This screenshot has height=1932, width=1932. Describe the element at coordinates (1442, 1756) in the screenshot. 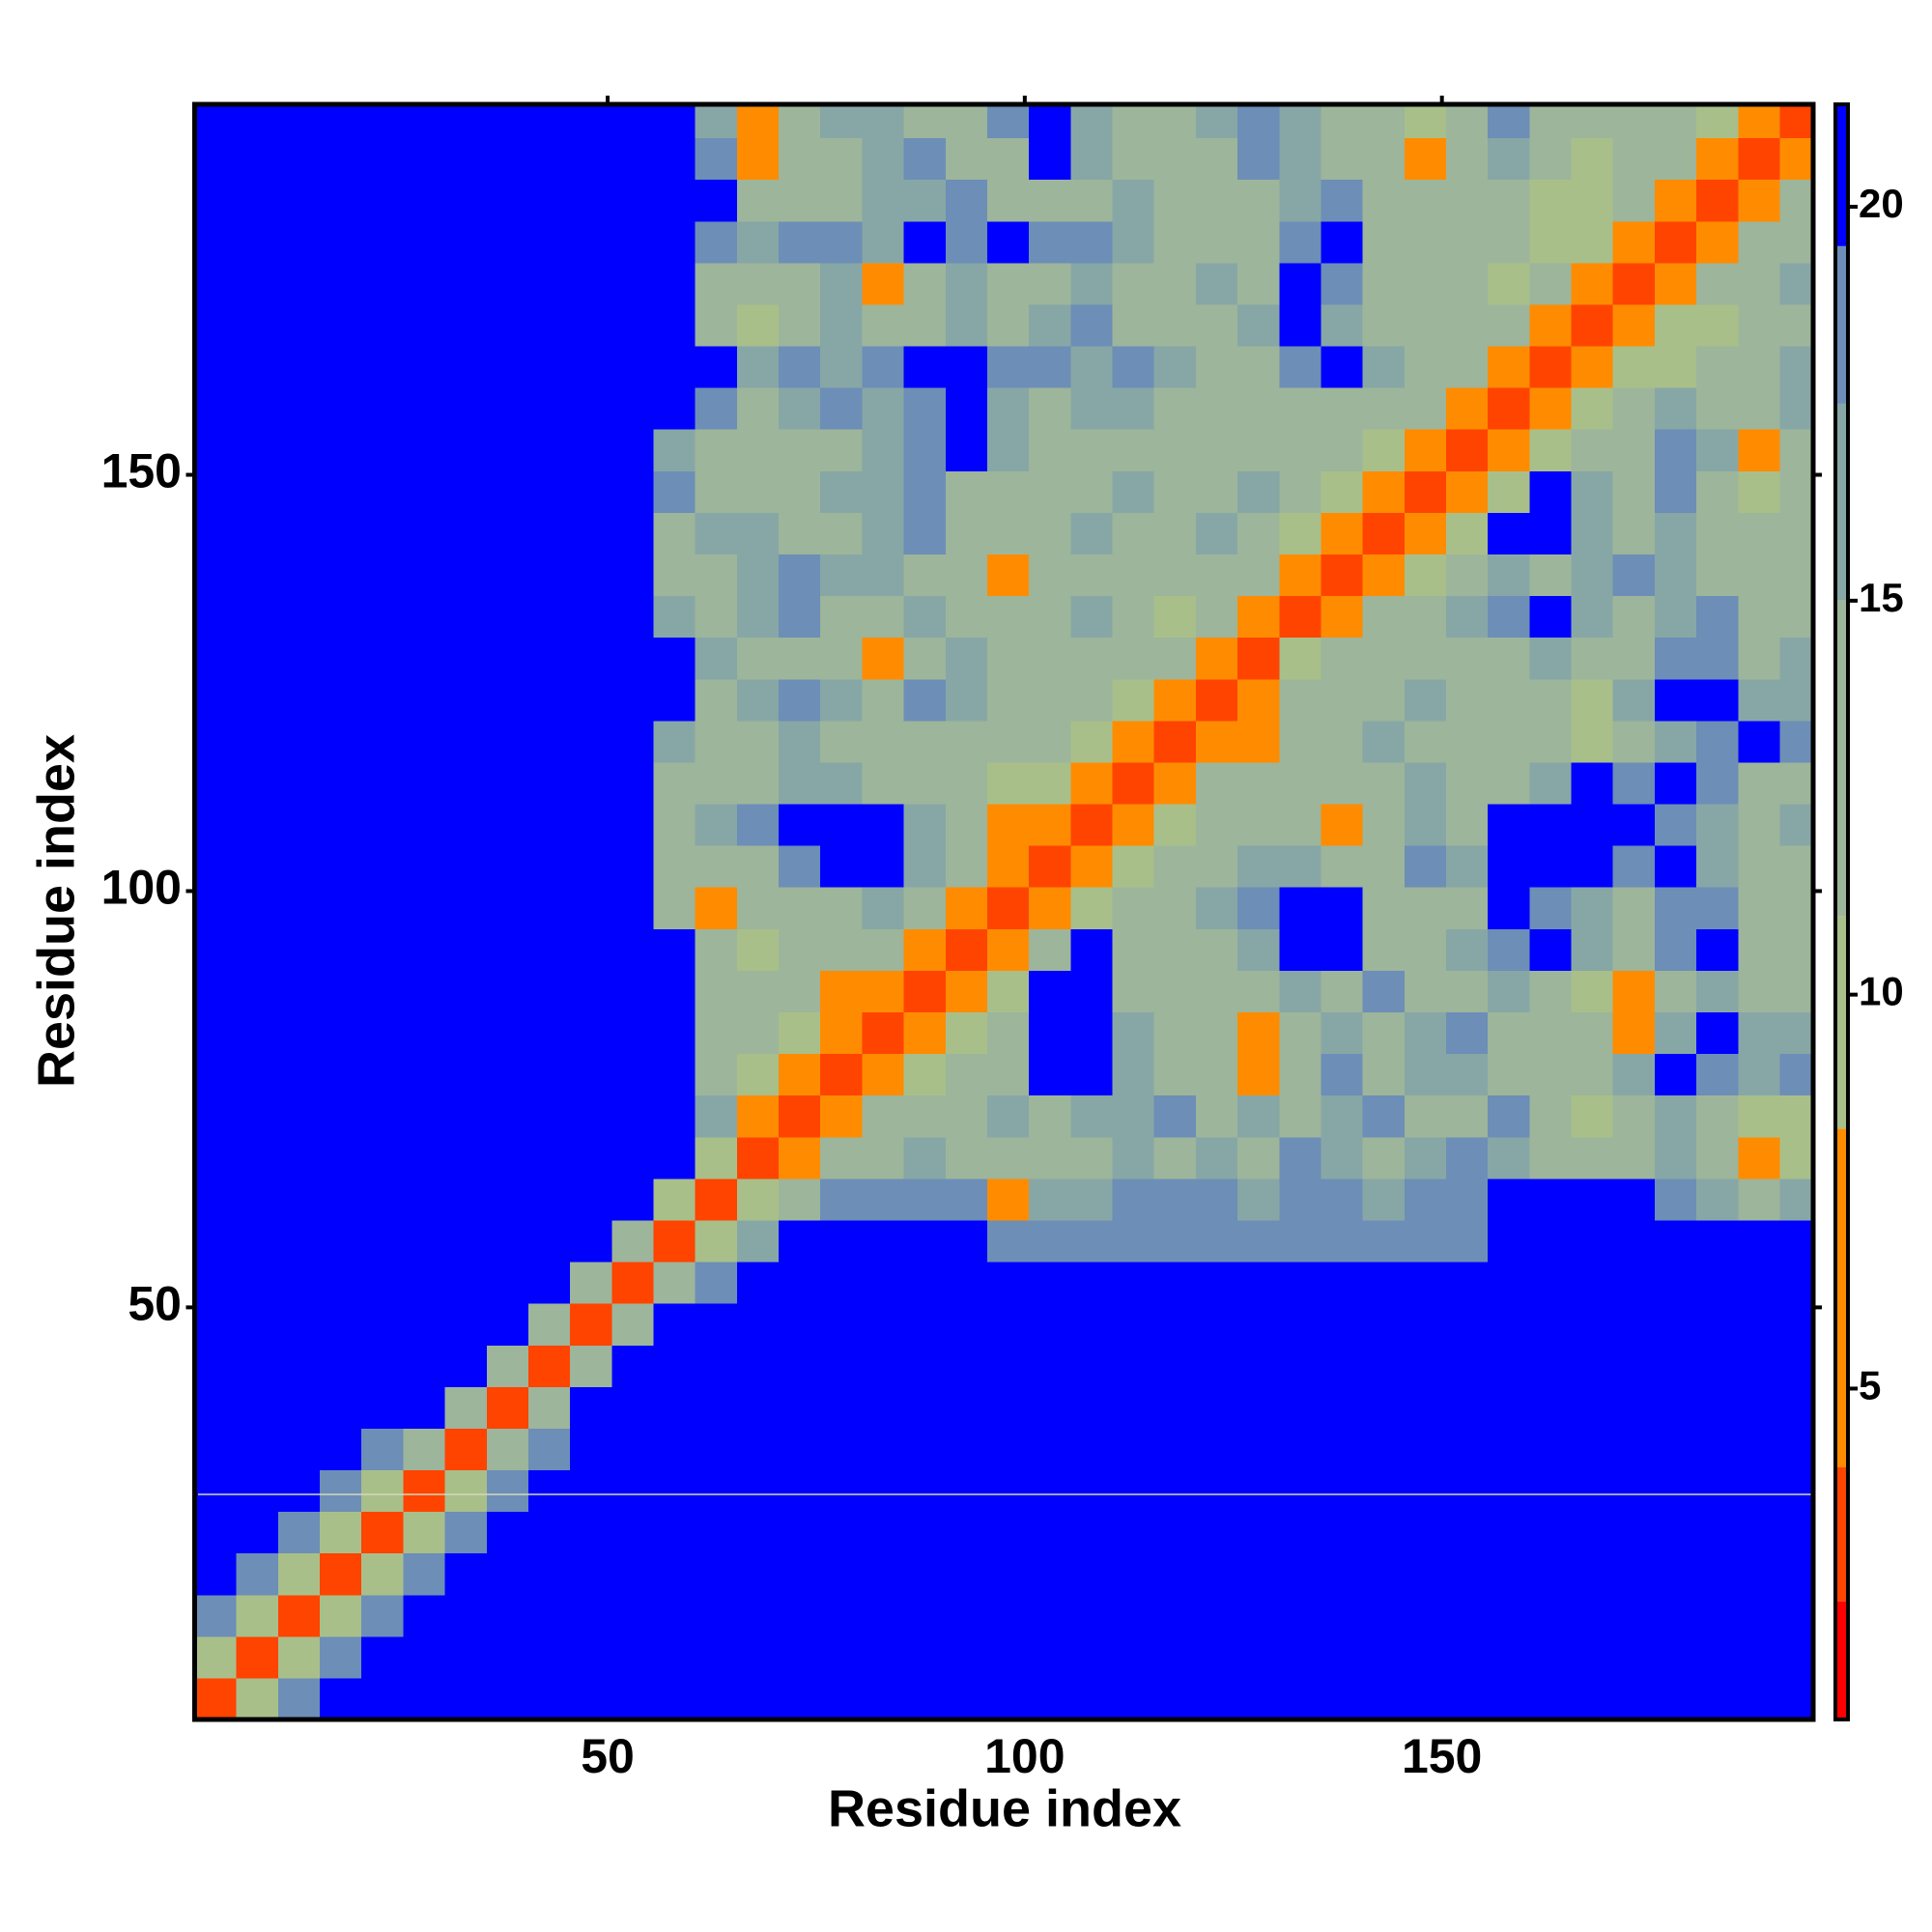

I see `x-tick-label: 150` at that location.